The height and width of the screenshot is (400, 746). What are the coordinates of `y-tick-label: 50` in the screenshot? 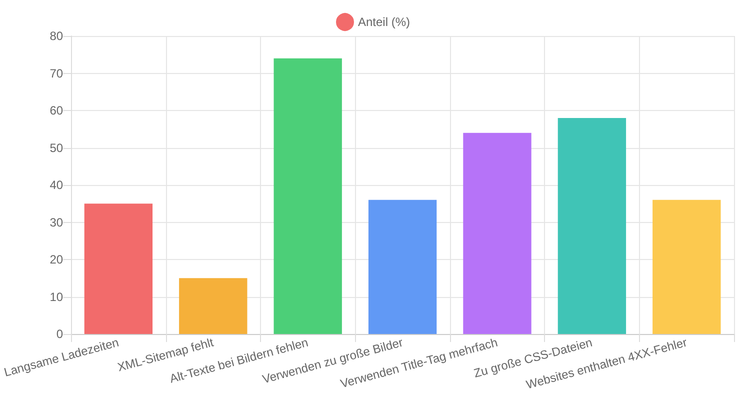 It's located at (57, 147).